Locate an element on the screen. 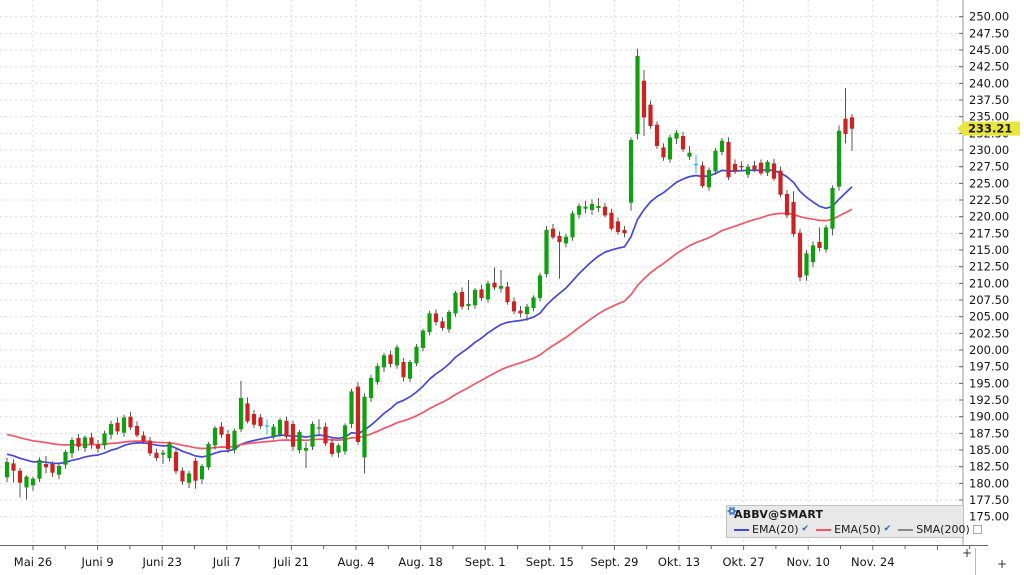  y-axis-tick-label: 235.00 is located at coordinates (989, 117).